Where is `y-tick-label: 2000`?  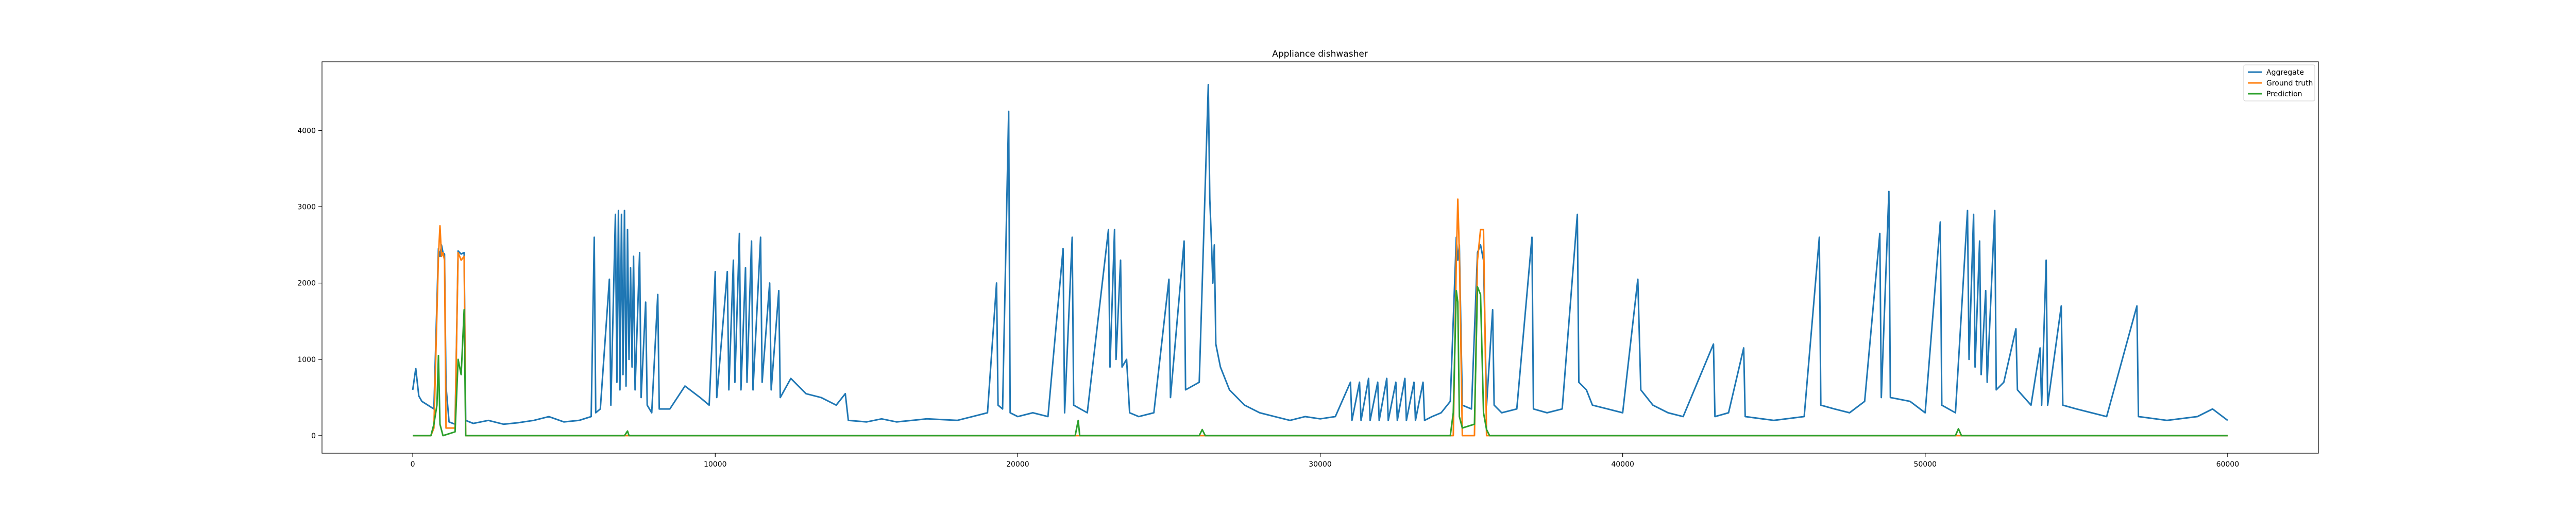
y-tick-label: 2000 is located at coordinates (306, 284).